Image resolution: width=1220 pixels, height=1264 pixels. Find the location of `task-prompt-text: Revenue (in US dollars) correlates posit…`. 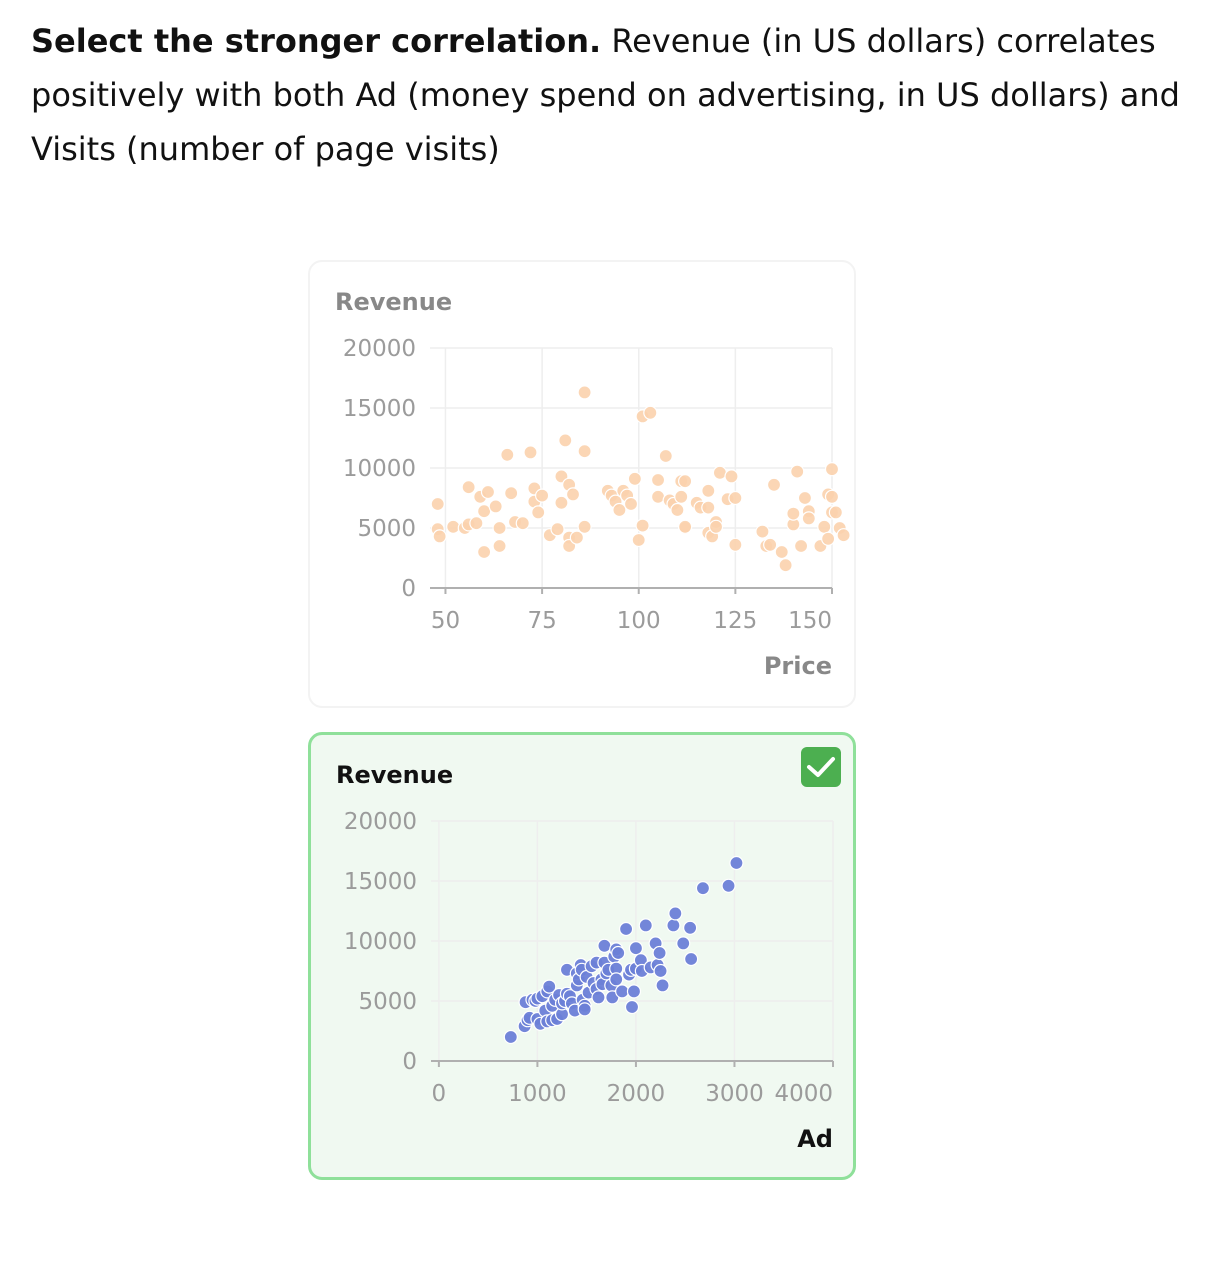

task-prompt-text: Revenue (in US dollars) correlates posit… is located at coordinates (605, 95).